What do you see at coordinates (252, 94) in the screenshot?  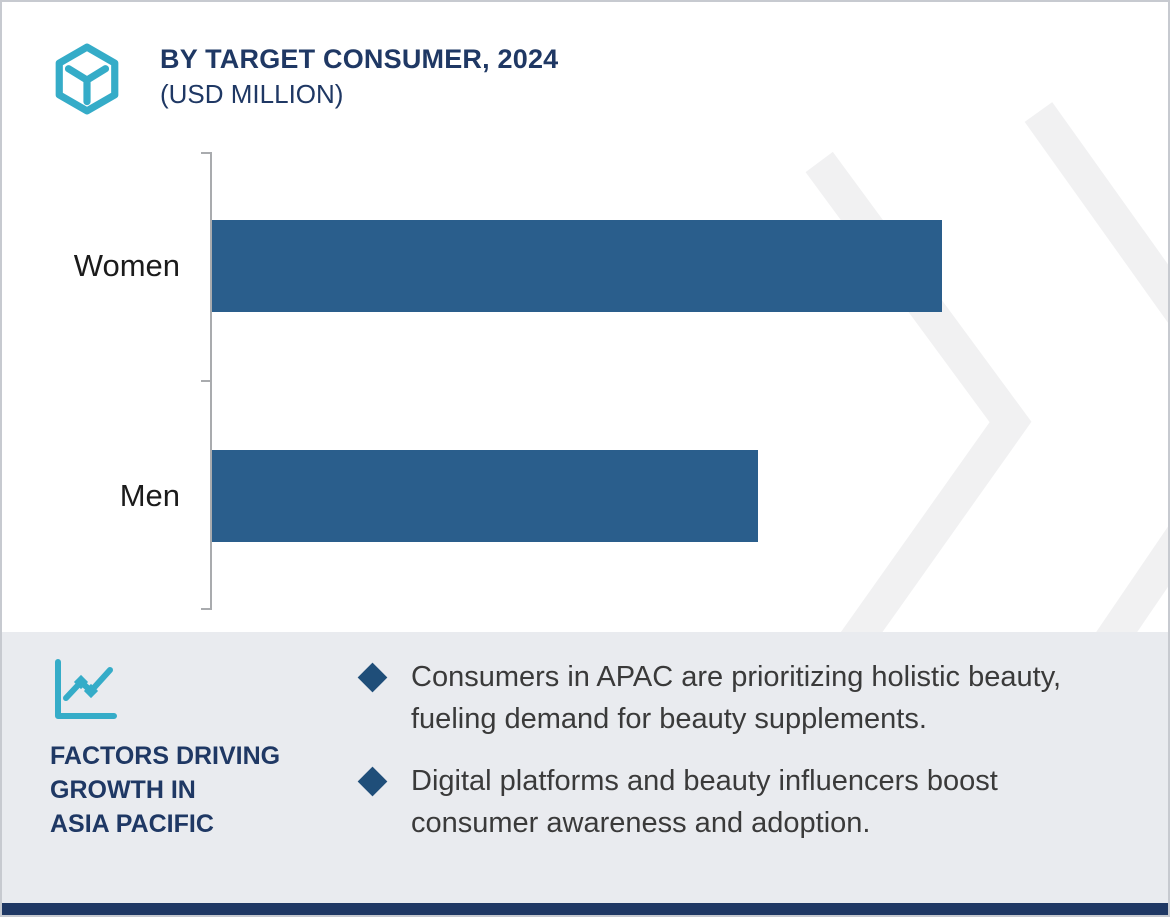 I see `chart-subtitle: (USD MILLION)` at bounding box center [252, 94].